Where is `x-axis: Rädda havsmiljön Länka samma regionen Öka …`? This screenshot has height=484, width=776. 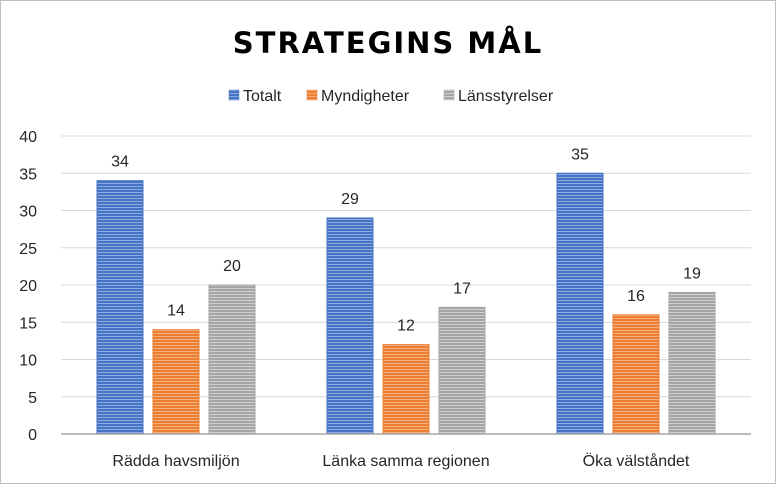
x-axis: Rädda havsmiljön Länka samma regionen Öka … is located at coordinates (406, 451).